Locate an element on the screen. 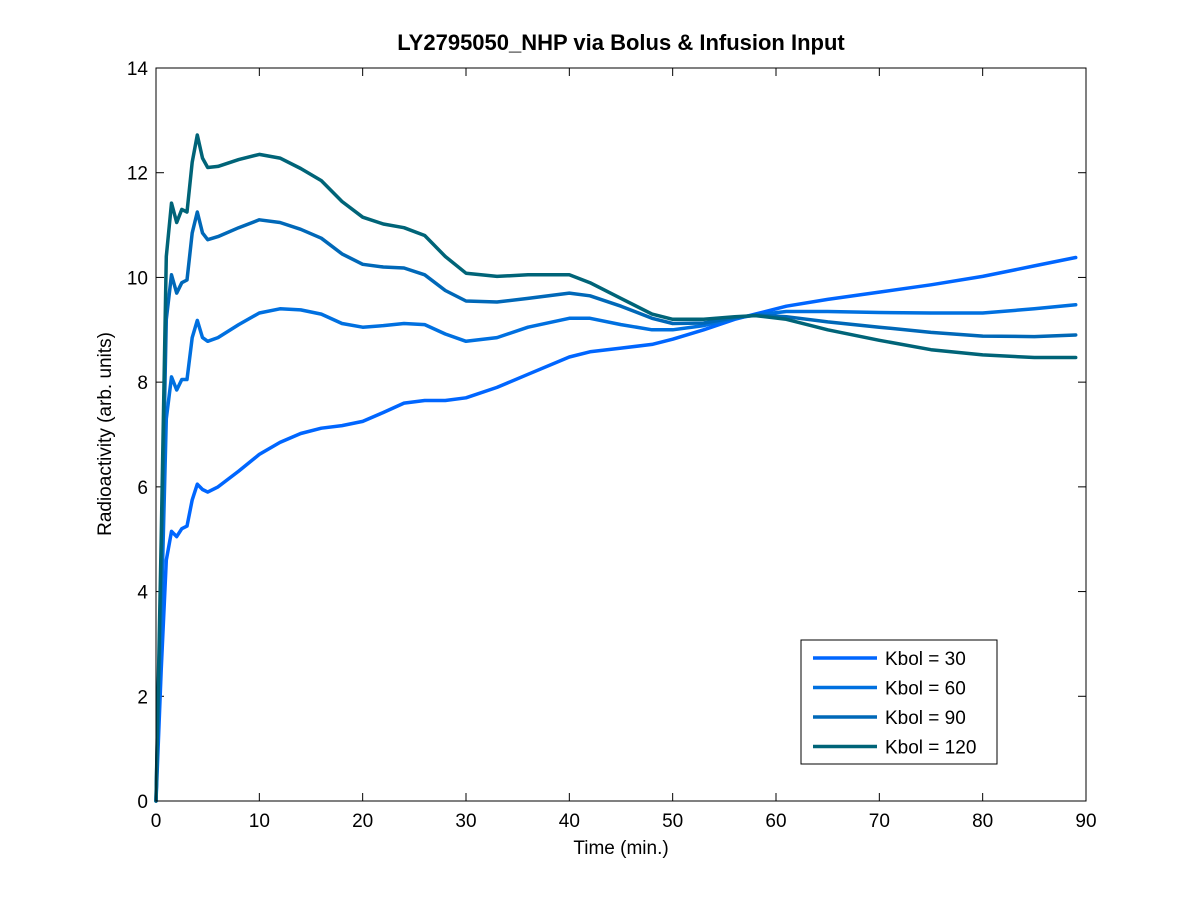 Image resolution: width=1200 pixels, height=900 pixels. x-tick-label: 40 is located at coordinates (569, 821).